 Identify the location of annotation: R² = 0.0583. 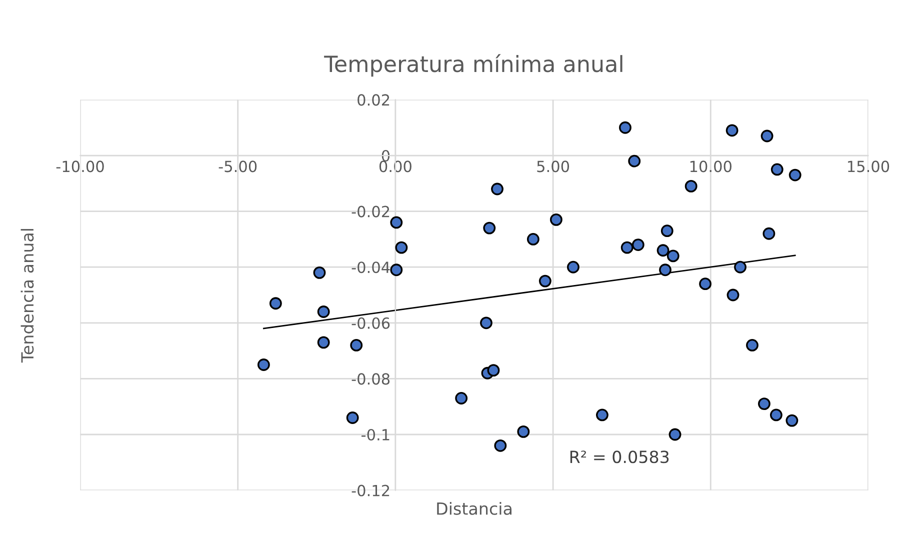
(619, 457).